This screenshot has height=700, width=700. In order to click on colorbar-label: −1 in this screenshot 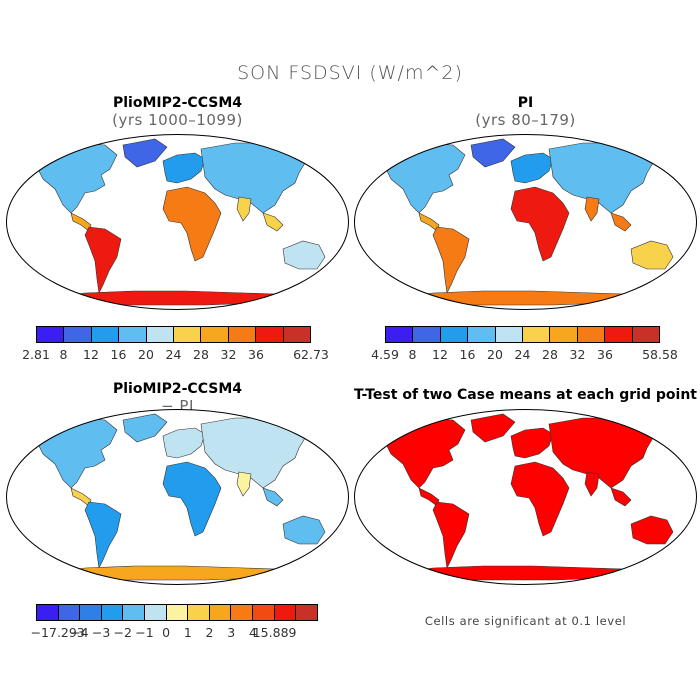, I will do `click(144, 632)`.